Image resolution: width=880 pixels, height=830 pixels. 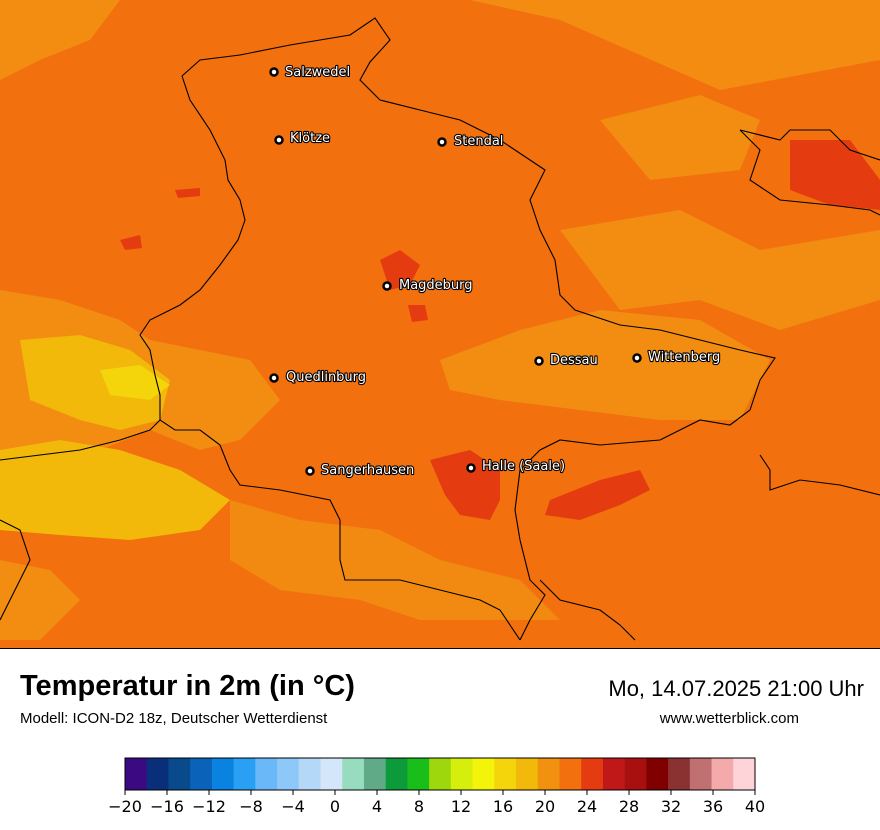 I want to click on city-salzwedel: Salzwedel, so click(x=310, y=72).